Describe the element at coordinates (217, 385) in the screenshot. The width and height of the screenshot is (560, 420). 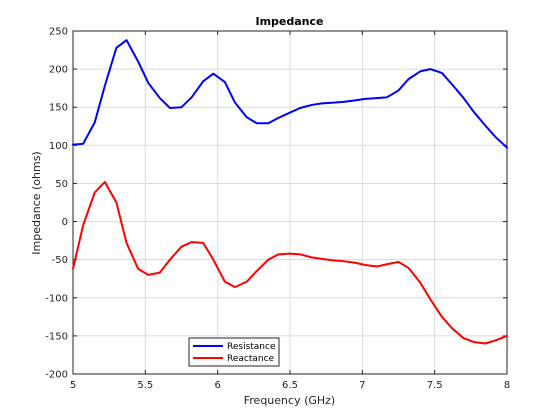
I see `x-tick-label: 6` at that location.